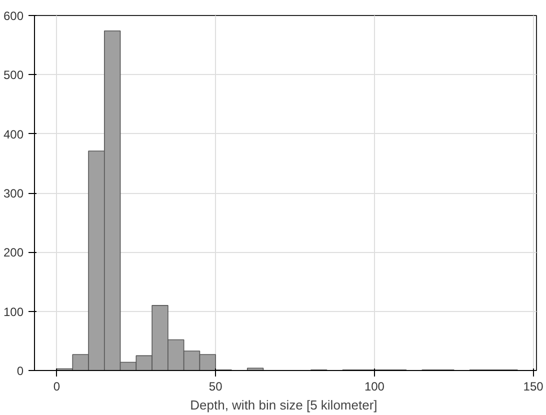 The width and height of the screenshot is (546, 415). I want to click on y-tick-label: 300, so click(13, 193).